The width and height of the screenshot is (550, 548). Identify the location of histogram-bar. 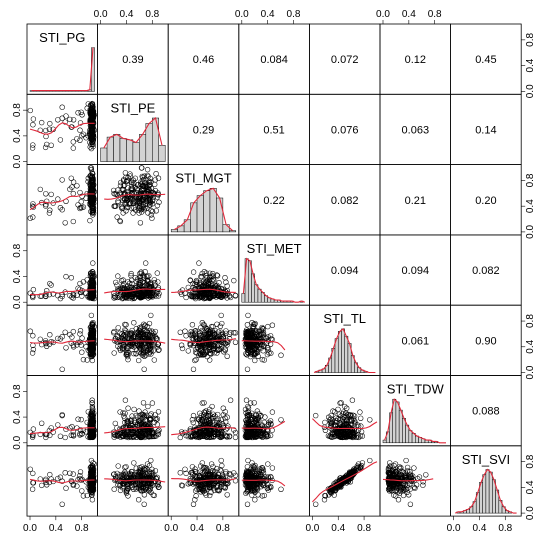
(220, 215).